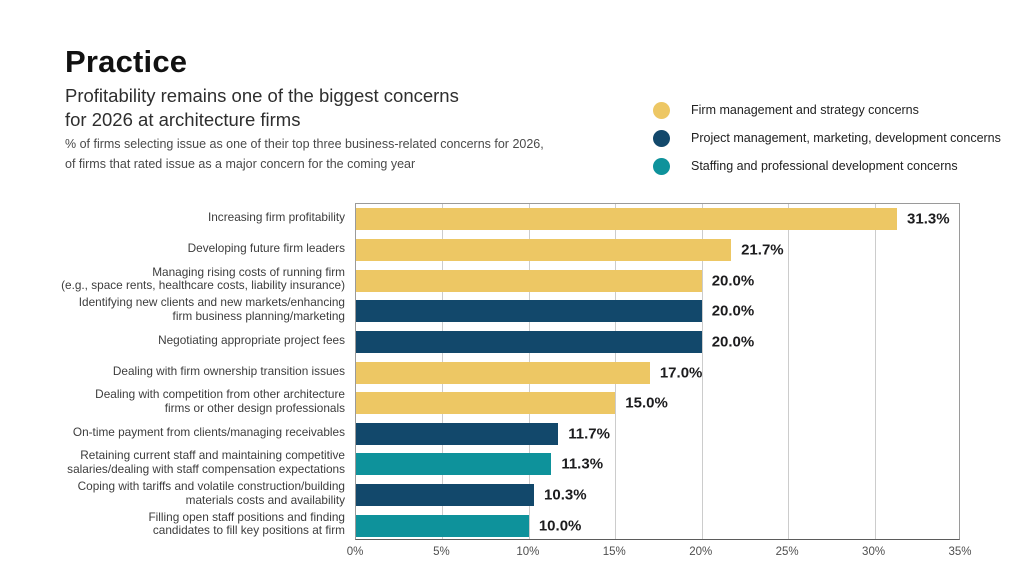  What do you see at coordinates (126, 61) in the screenshot?
I see `page-title: Practice` at bounding box center [126, 61].